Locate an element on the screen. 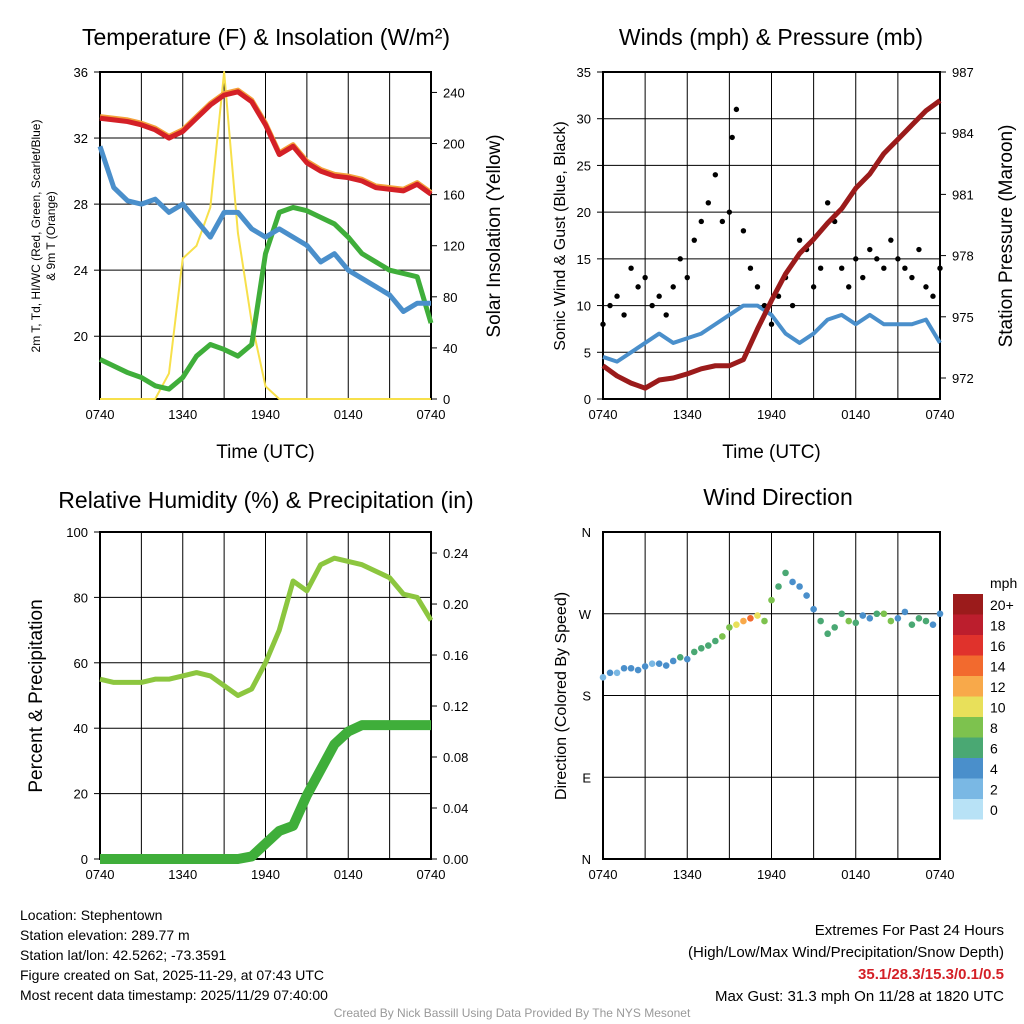  y2-tick-label: 160 is located at coordinates (454, 195).